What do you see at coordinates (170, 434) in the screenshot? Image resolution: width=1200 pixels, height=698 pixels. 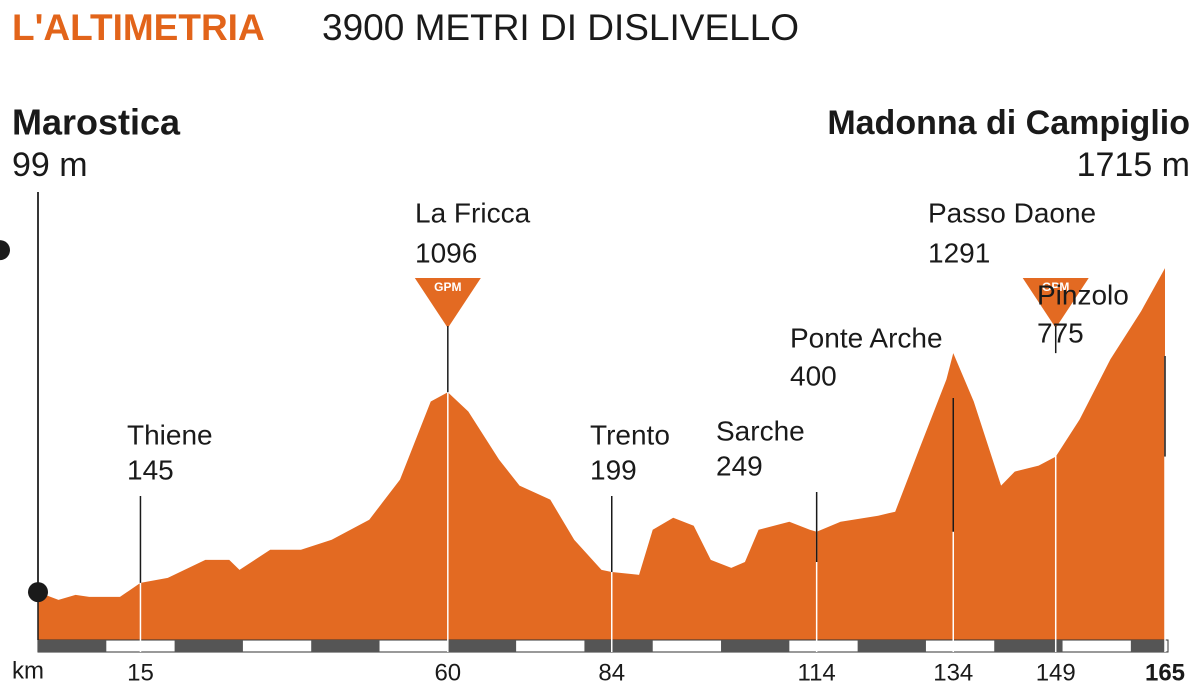 I see `place-name: Thiene` at bounding box center [170, 434].